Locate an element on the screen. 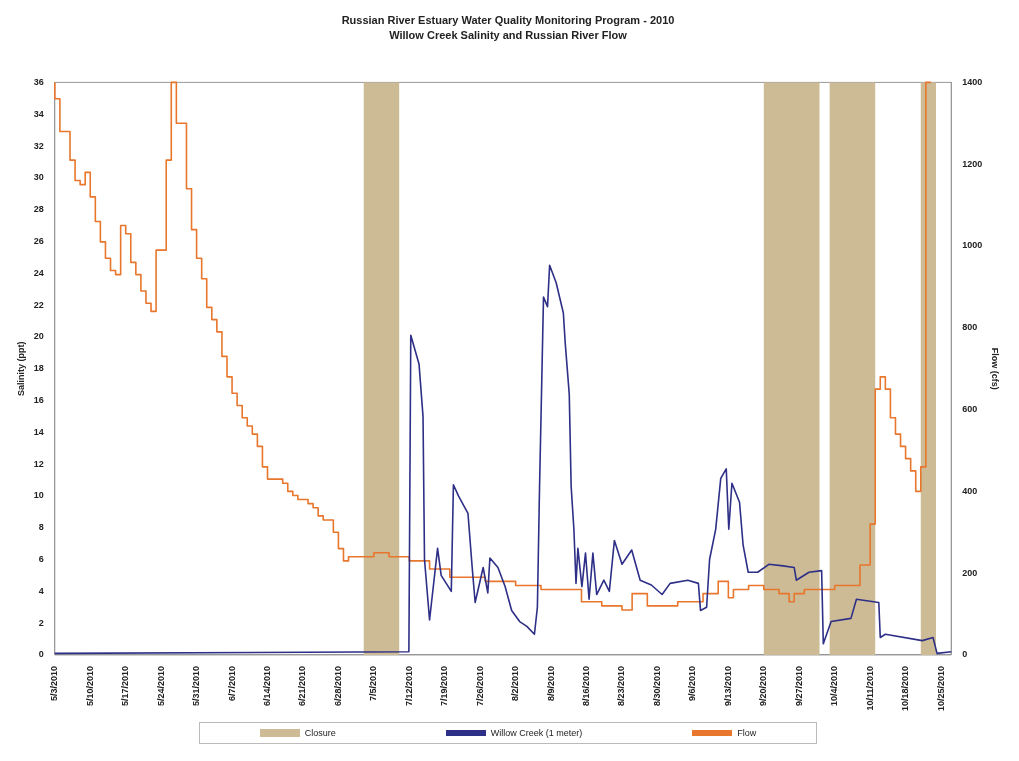 The height and width of the screenshot is (761, 1019). y-tick-label: 34 is located at coordinates (38, 113).